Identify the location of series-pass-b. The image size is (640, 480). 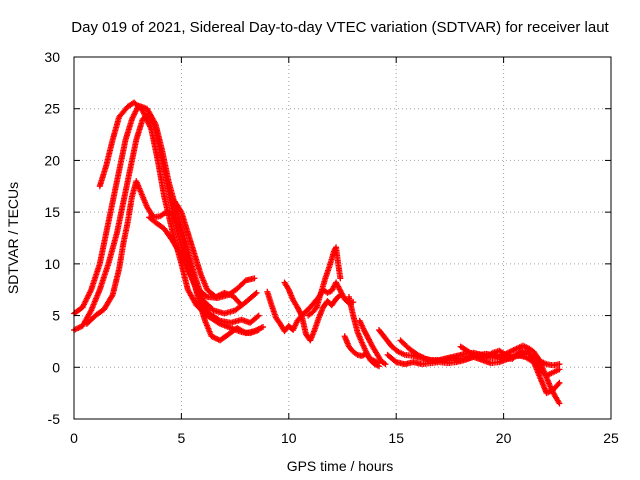
(165, 209).